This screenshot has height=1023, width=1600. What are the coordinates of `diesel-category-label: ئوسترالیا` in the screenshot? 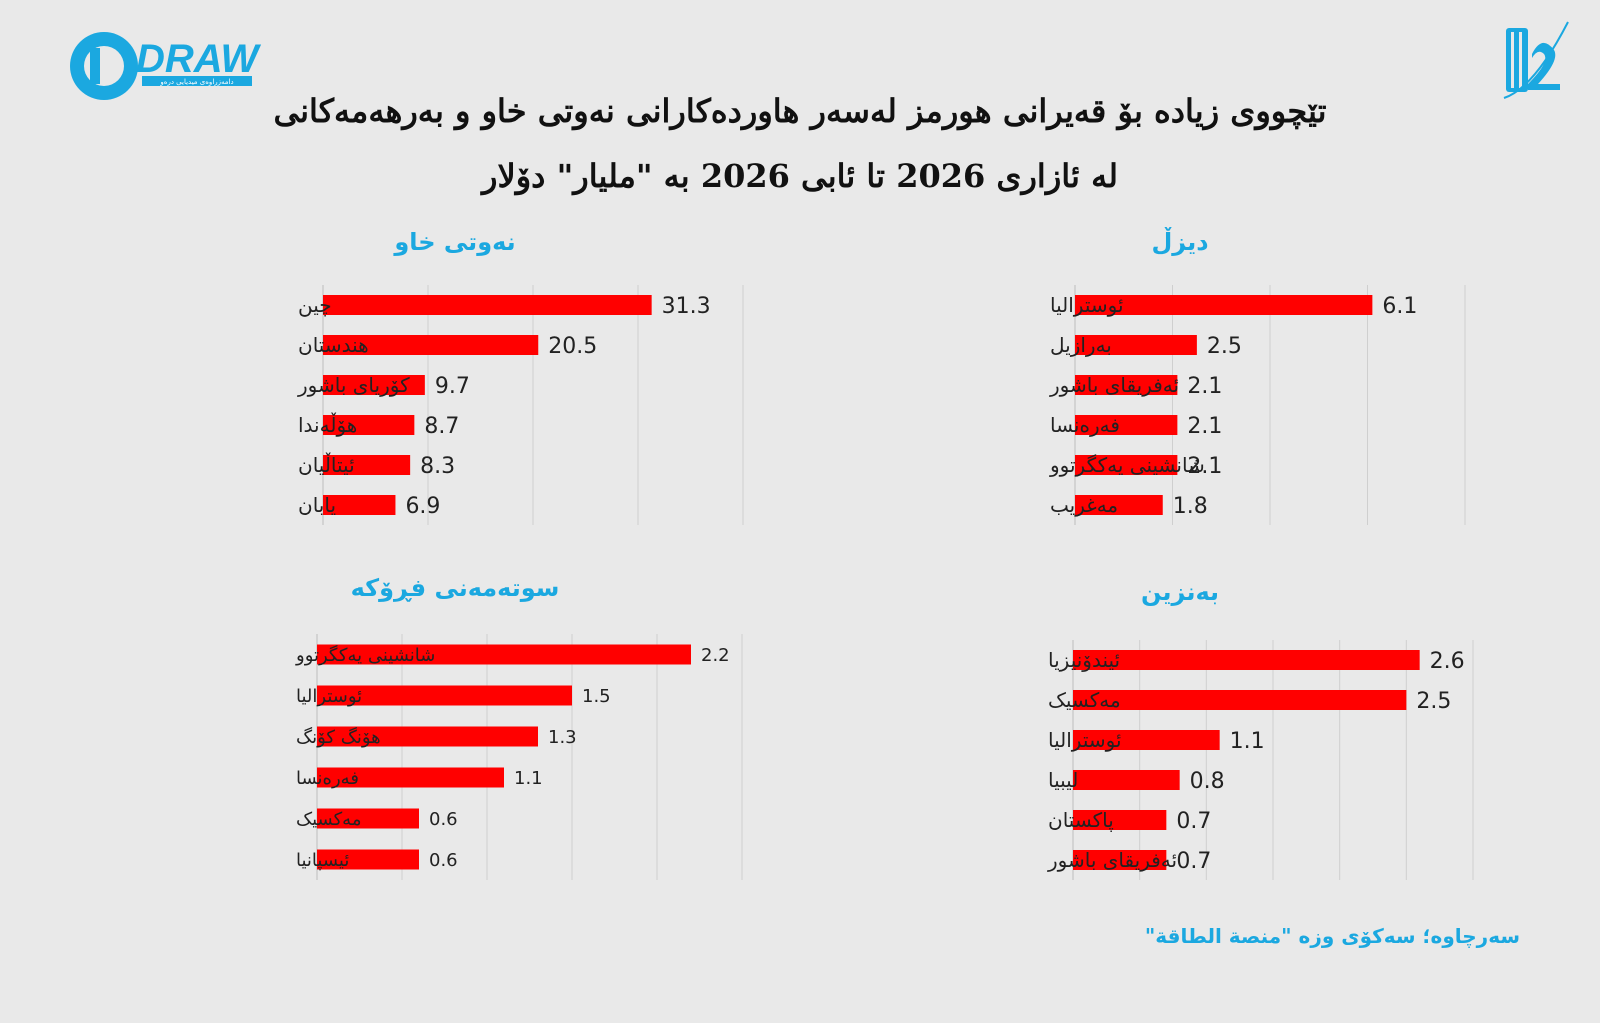 It's located at (1087, 305).